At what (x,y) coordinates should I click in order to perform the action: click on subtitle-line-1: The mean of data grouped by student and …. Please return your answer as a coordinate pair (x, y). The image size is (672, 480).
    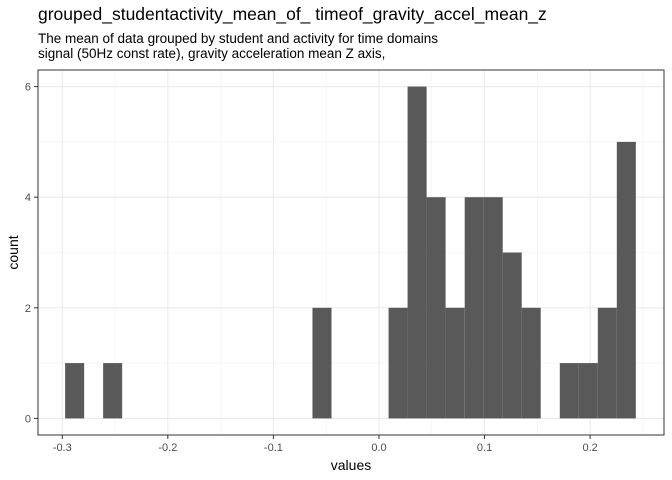
    Looking at the image, I should click on (238, 38).